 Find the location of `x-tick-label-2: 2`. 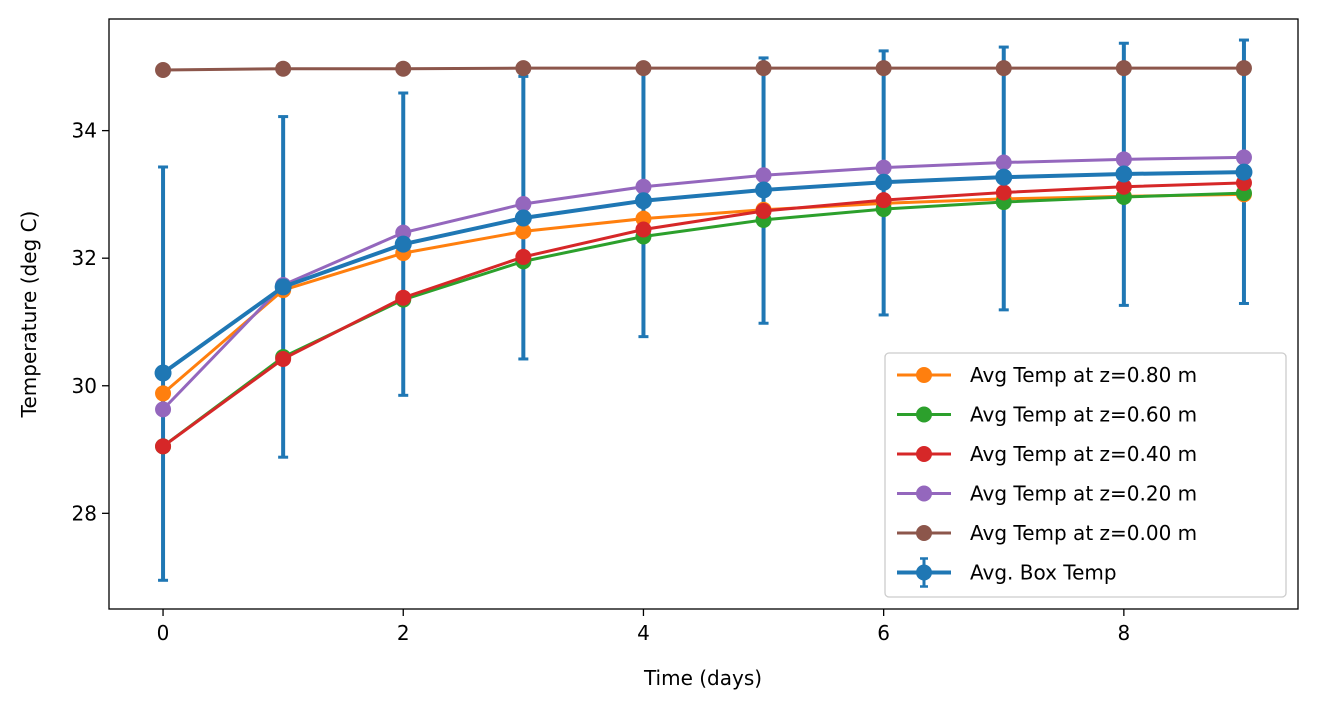

x-tick-label-2: 2 is located at coordinates (403, 633).